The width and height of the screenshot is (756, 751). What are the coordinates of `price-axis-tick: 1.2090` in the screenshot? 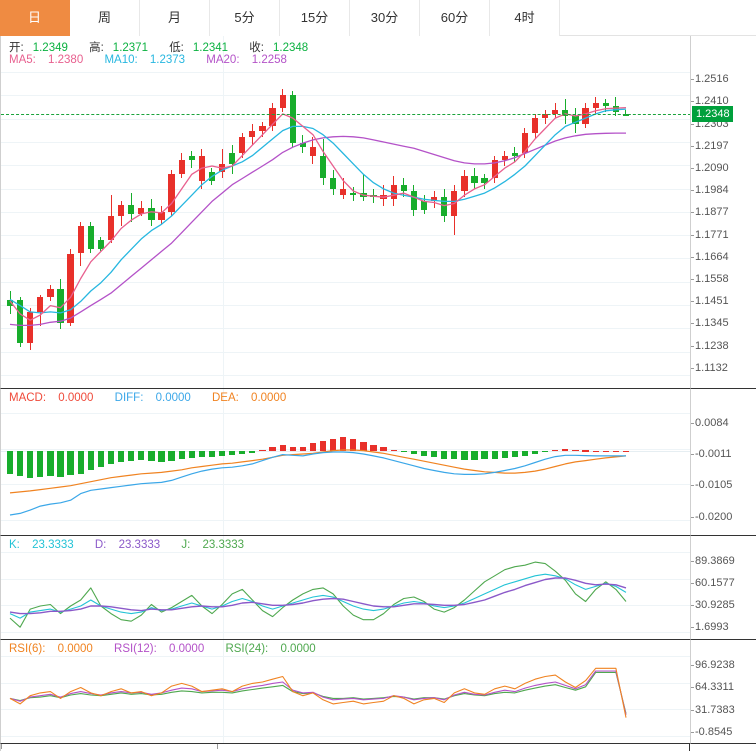 It's located at (710, 168).